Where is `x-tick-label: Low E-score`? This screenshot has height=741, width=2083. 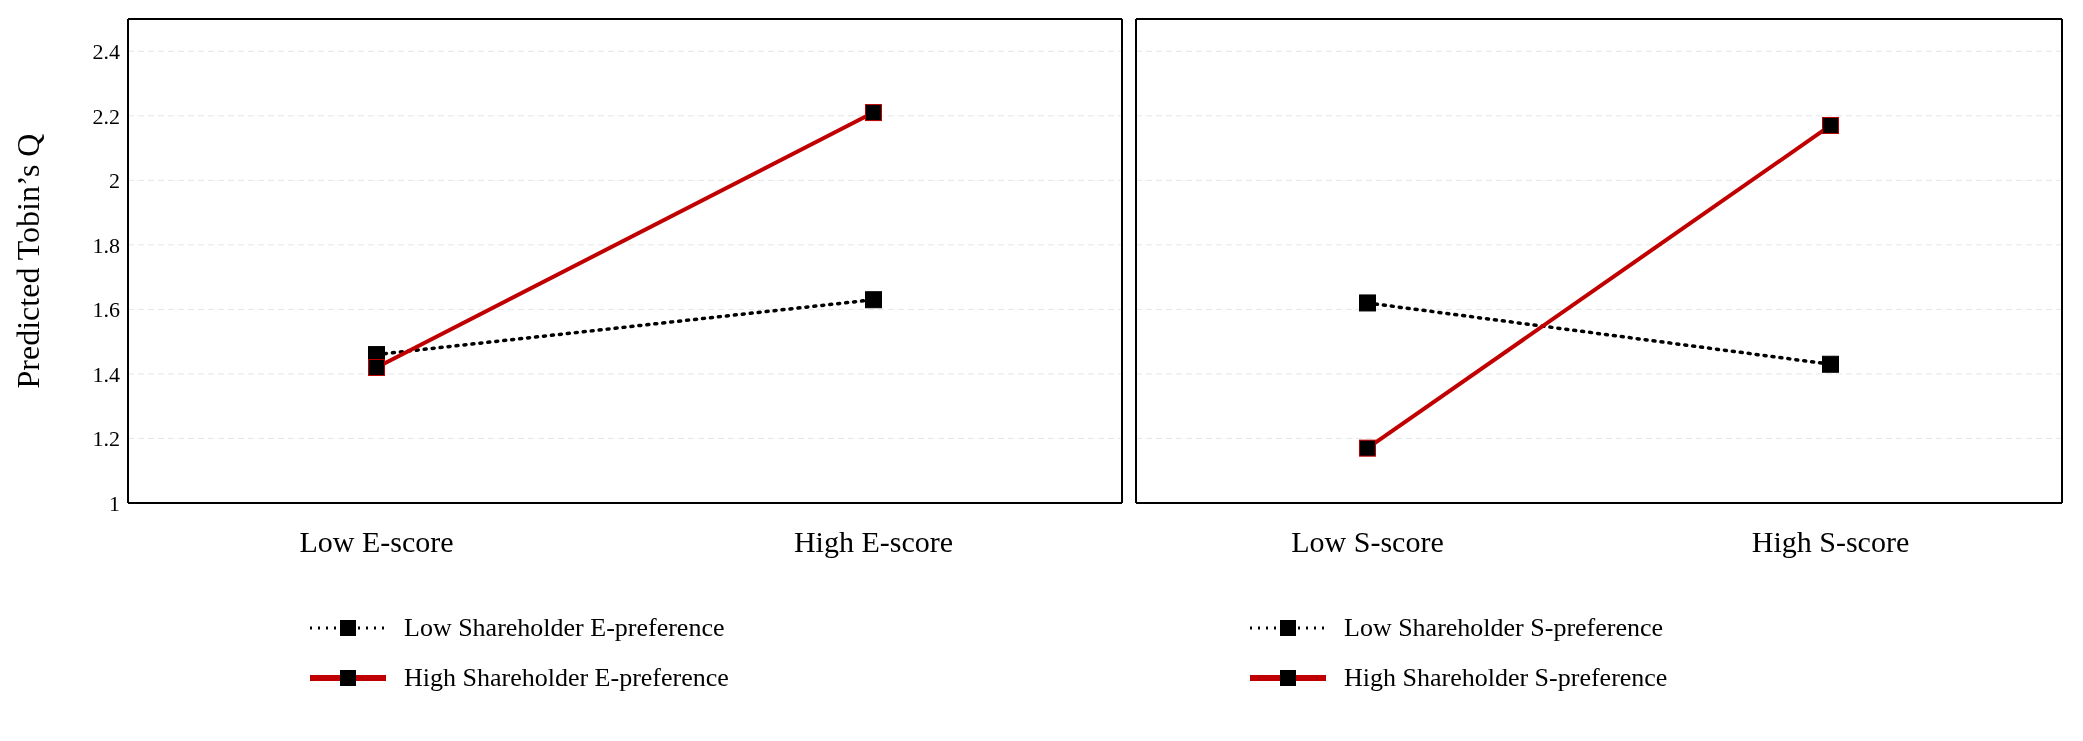
x-tick-label: Low E-score is located at coordinates (376, 542).